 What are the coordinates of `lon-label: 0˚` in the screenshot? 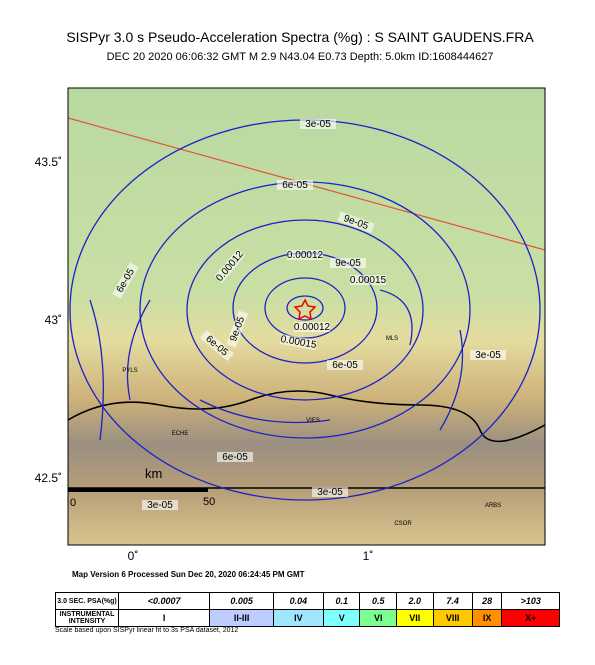 It's located at (133, 556).